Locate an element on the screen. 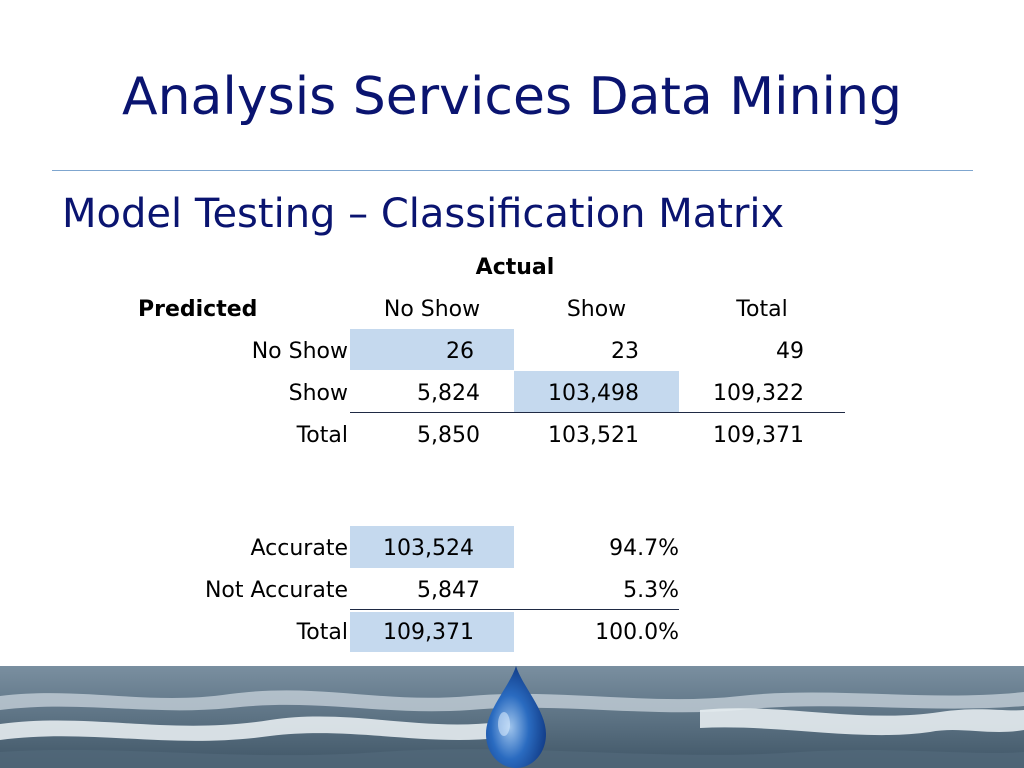  slide-subtitle: Model Testing – Classification Matrix is located at coordinates (423, 214).